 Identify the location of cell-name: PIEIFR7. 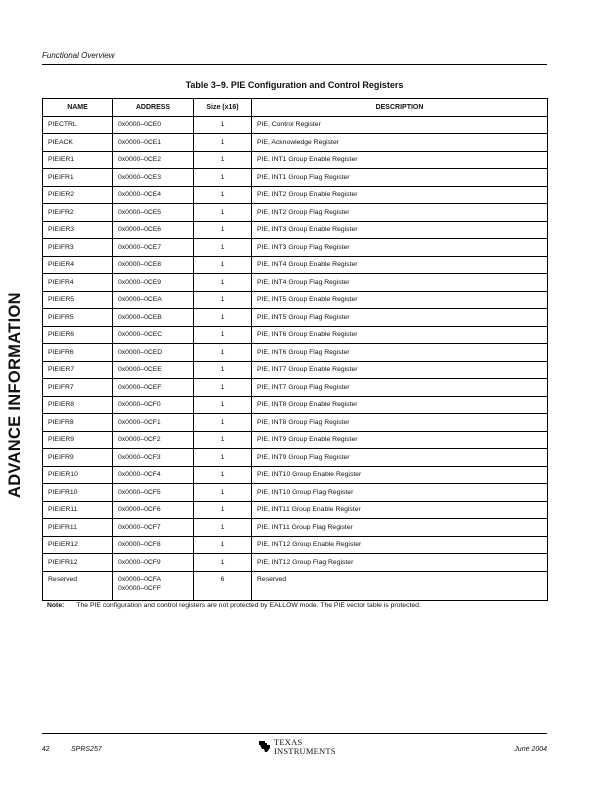
(77, 387).